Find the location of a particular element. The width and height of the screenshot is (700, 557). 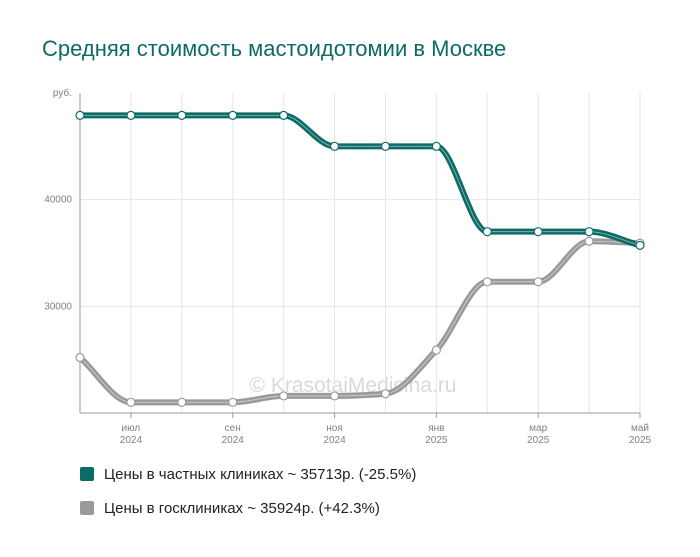

x-tick-label-month: мар is located at coordinates (538, 428).